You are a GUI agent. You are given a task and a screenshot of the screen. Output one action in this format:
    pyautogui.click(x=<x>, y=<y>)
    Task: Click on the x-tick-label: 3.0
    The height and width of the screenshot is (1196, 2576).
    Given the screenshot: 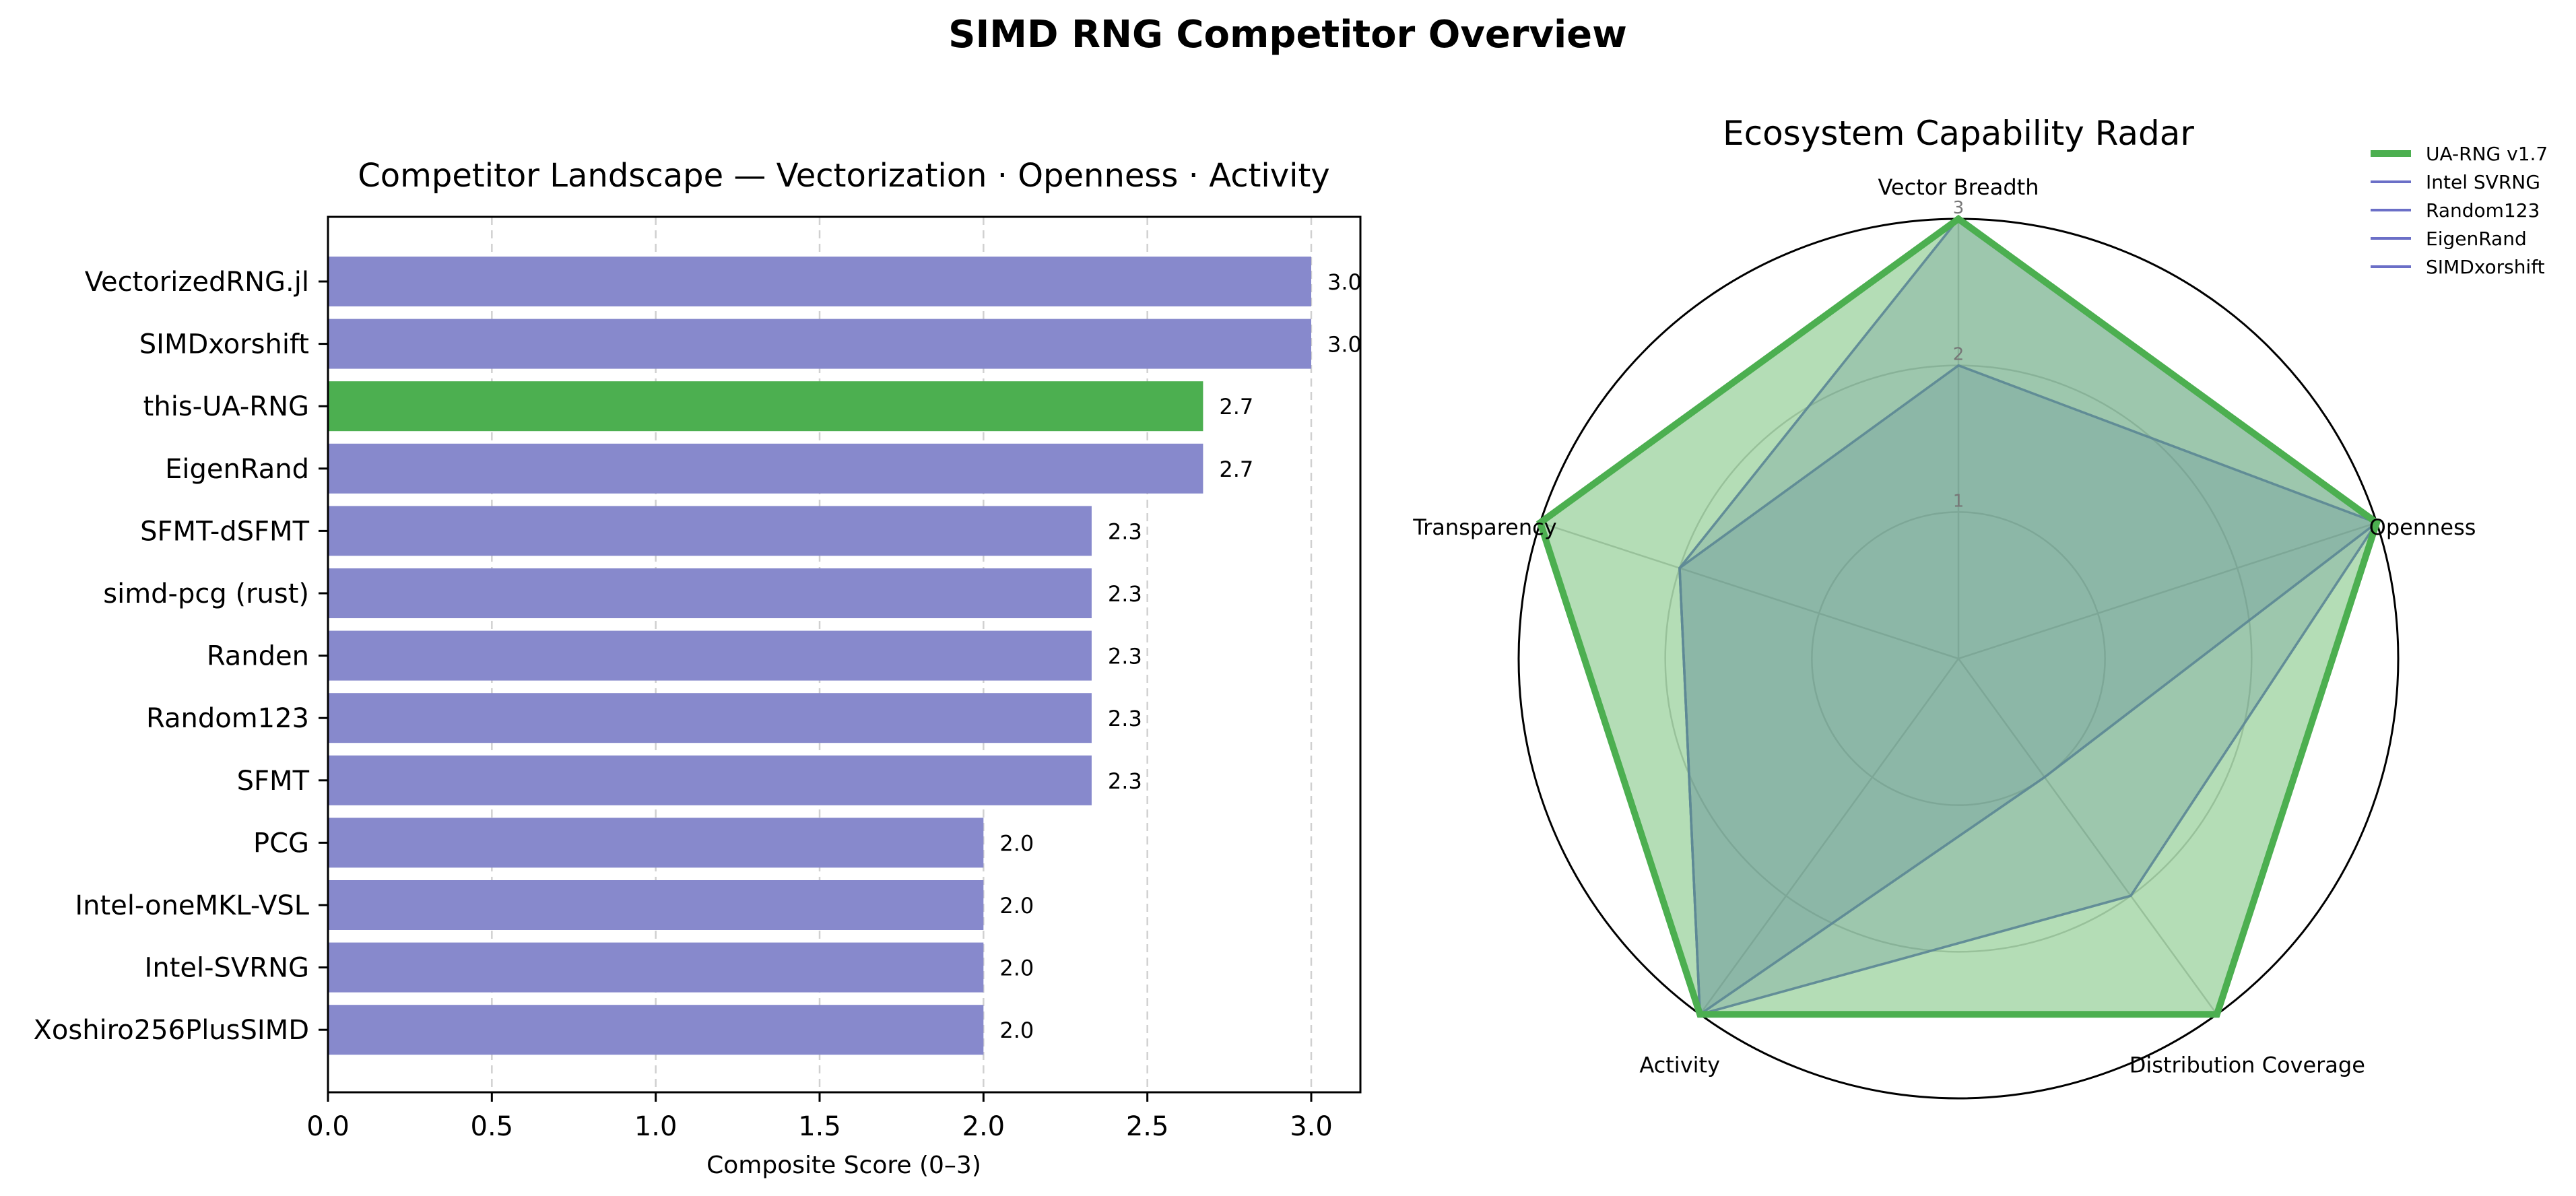 What is the action you would take?
    pyautogui.click(x=1311, y=1126)
    